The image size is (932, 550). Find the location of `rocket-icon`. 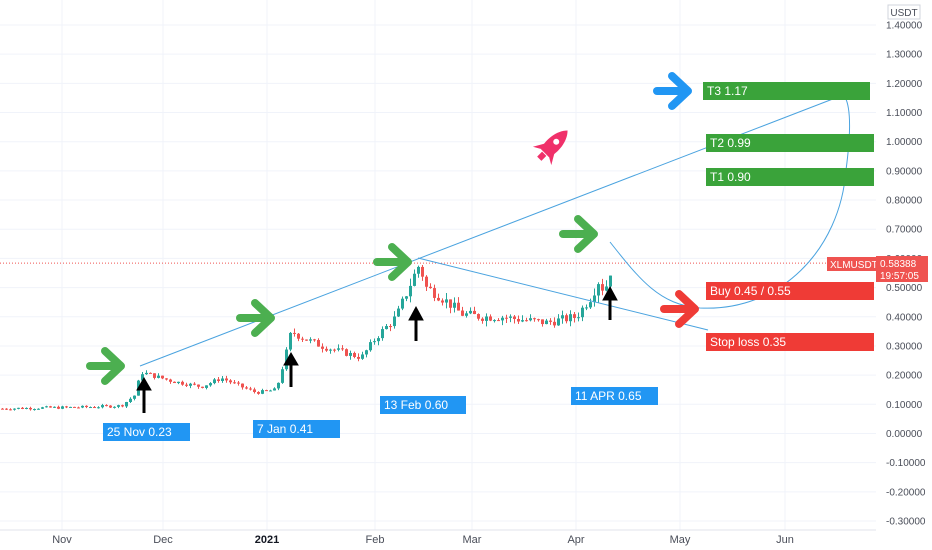

rocket-icon is located at coordinates (550, 148).